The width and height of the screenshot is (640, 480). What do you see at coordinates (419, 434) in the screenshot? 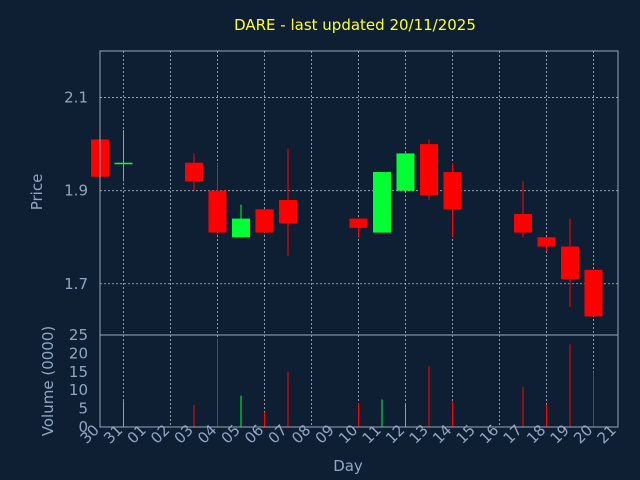
I see `x-tick-label: 13` at bounding box center [419, 434].